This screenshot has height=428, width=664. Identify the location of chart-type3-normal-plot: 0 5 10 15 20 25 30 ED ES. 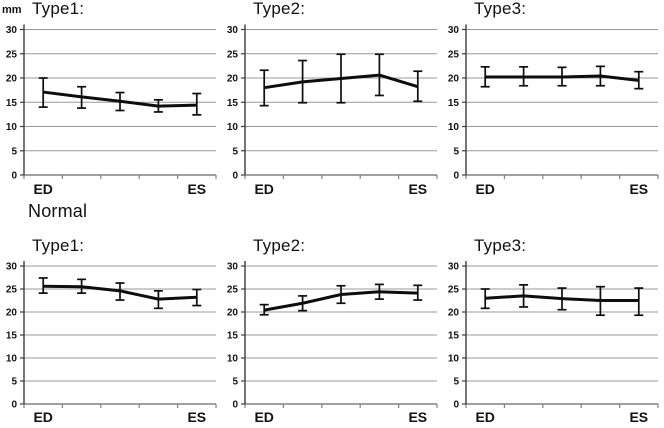
(553, 343).